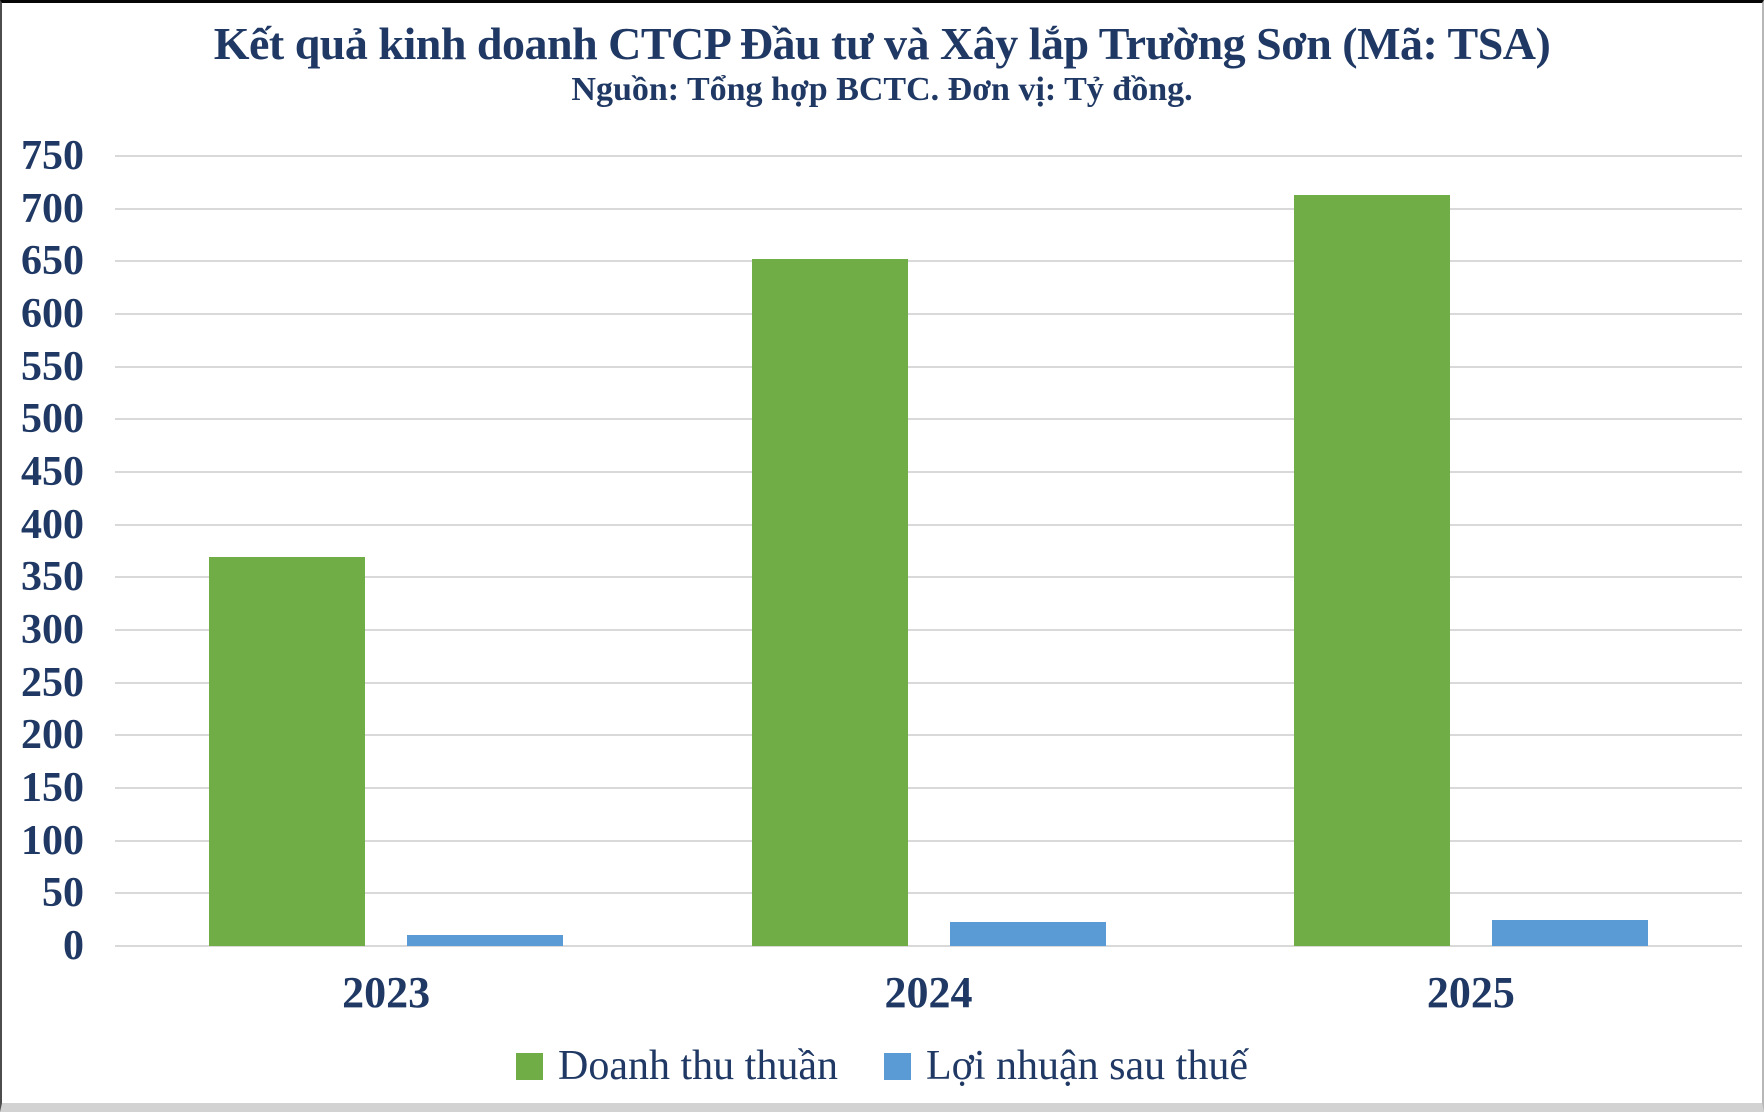 The image size is (1764, 1112). What do you see at coordinates (928, 992) in the screenshot?
I see `x-axis-label-2024: 2024` at bounding box center [928, 992].